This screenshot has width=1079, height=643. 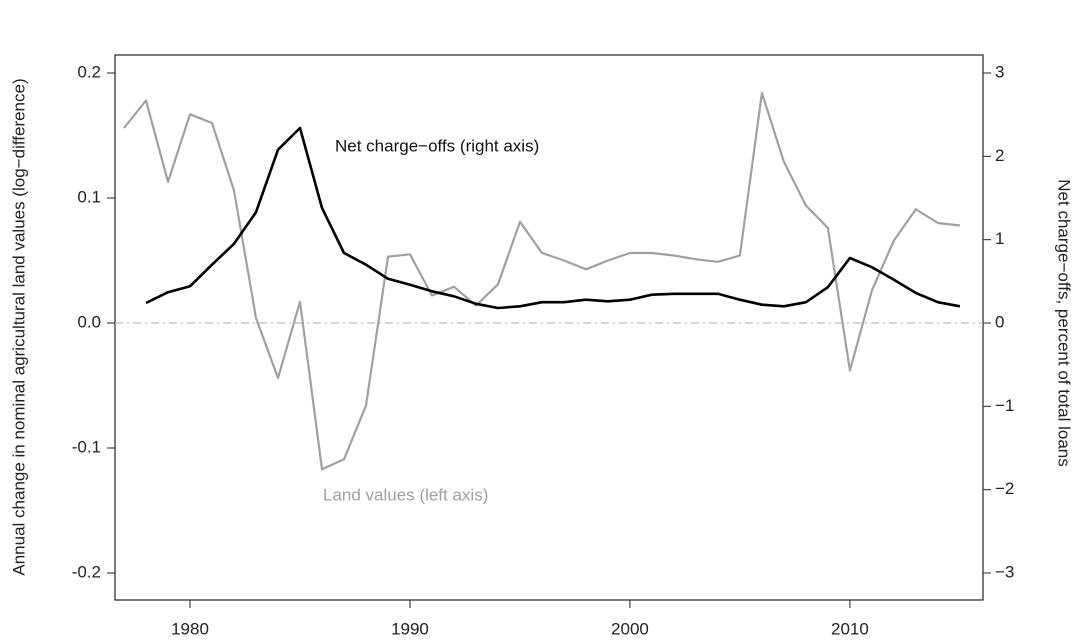 I want to click on y2-tick-label: −3, so click(x=1004, y=571).